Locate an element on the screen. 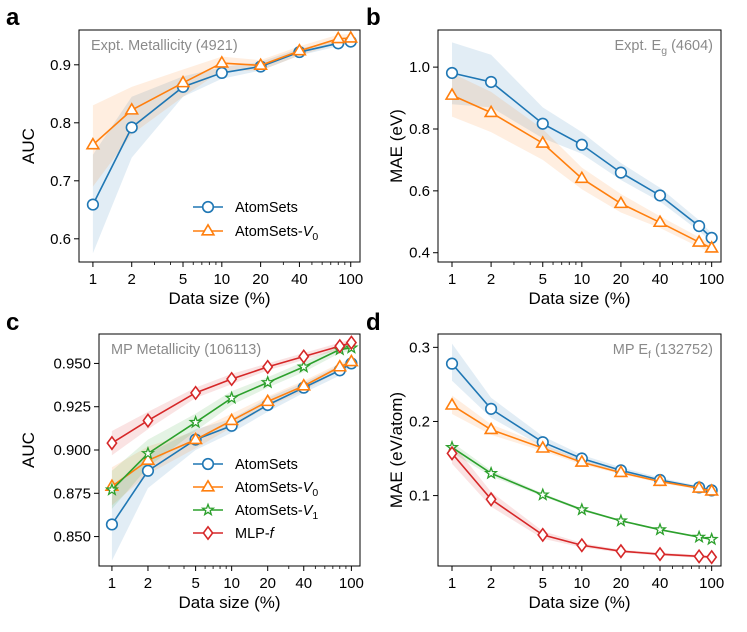  y-tick-label: 0.850 is located at coordinates (72, 537).